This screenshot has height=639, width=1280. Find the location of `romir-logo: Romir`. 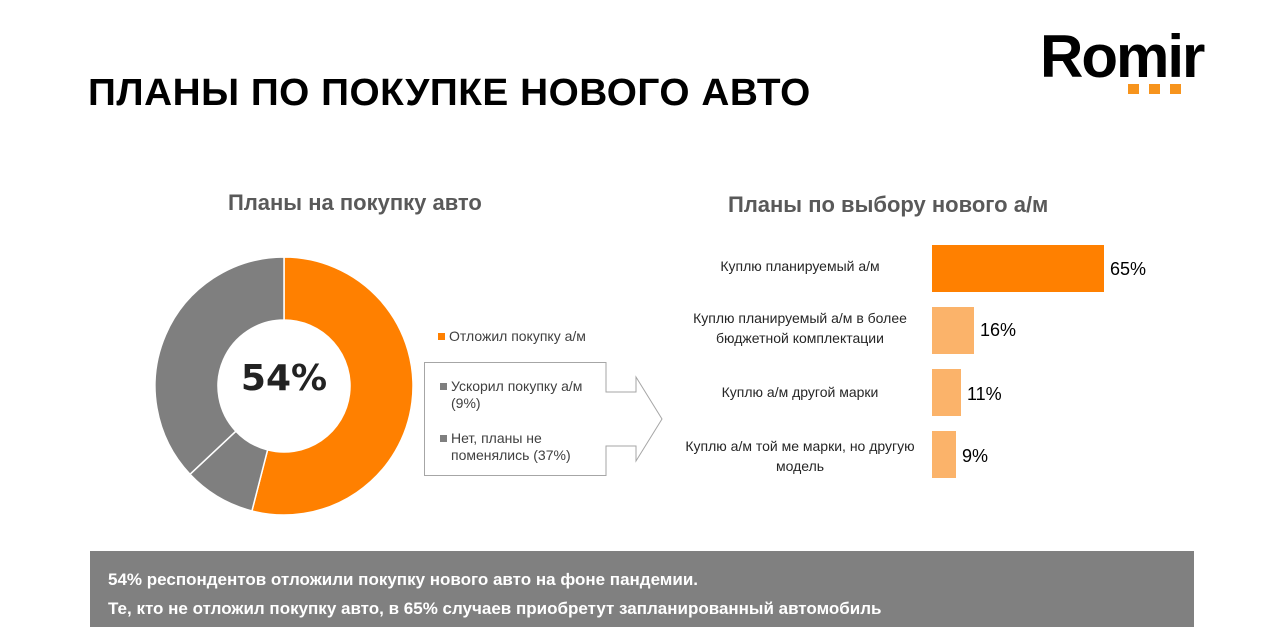

romir-logo: Romir is located at coordinates (1140, 60).